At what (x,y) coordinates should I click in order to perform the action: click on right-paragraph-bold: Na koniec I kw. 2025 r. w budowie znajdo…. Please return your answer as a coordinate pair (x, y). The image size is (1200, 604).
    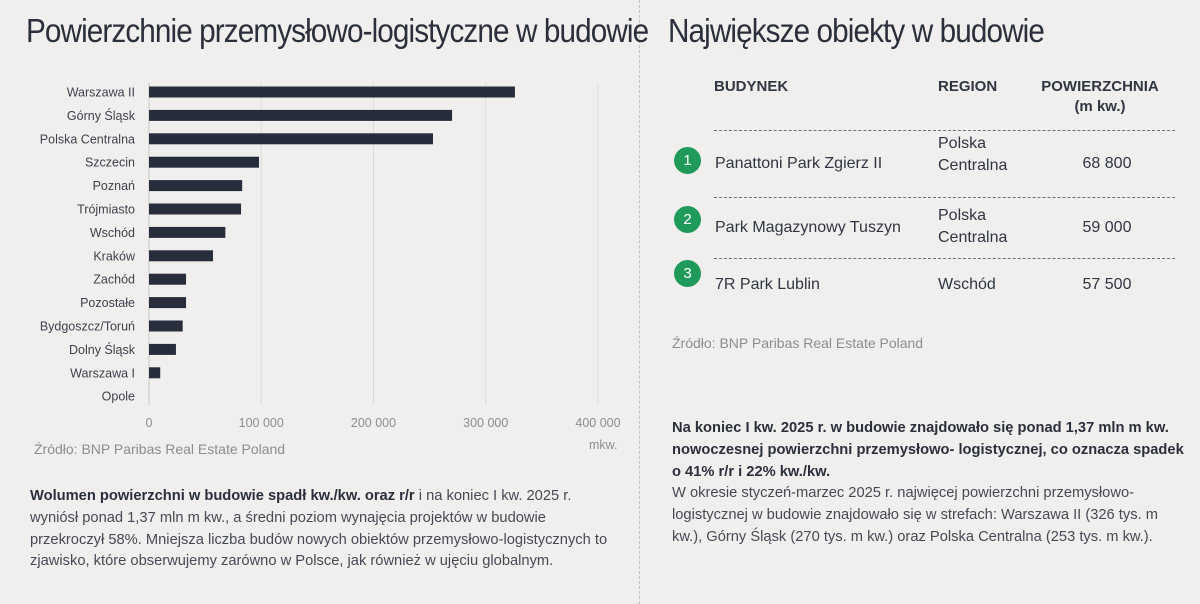
    Looking at the image, I should click on (928, 450).